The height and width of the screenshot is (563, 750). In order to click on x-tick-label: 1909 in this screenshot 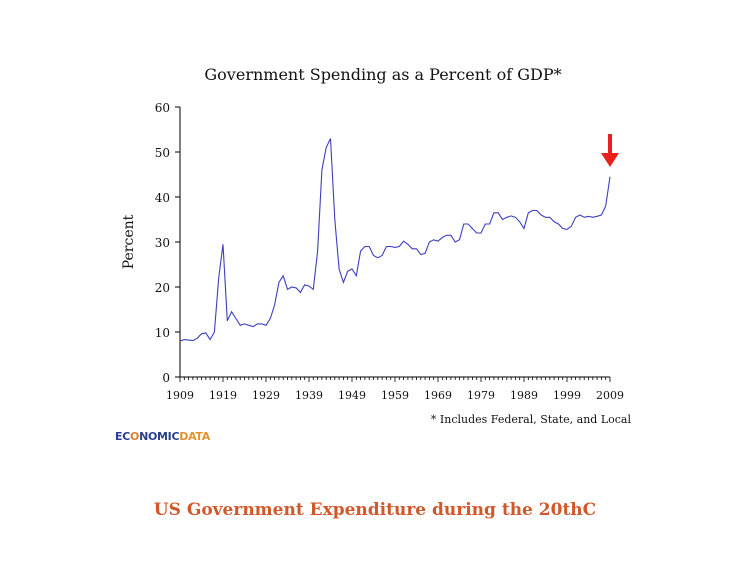, I will do `click(180, 395)`.